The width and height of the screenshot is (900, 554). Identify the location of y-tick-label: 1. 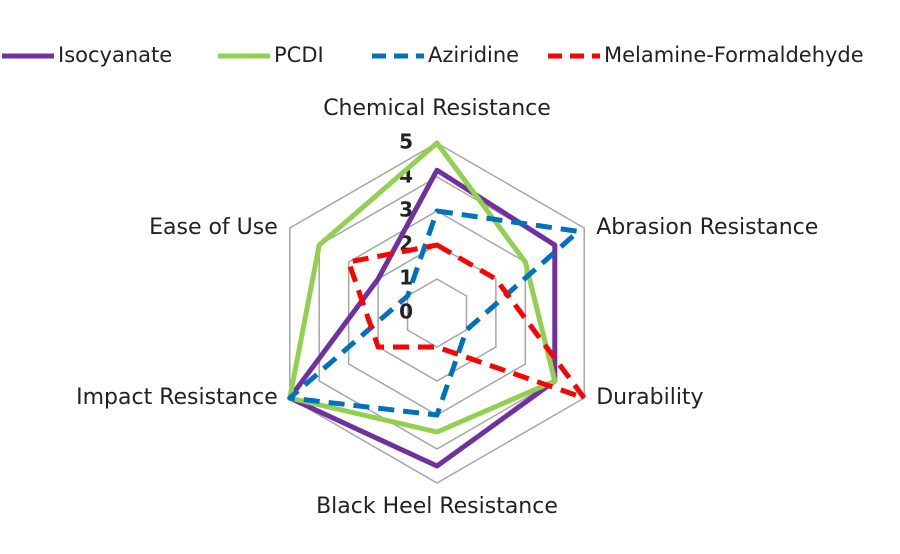
(406, 278).